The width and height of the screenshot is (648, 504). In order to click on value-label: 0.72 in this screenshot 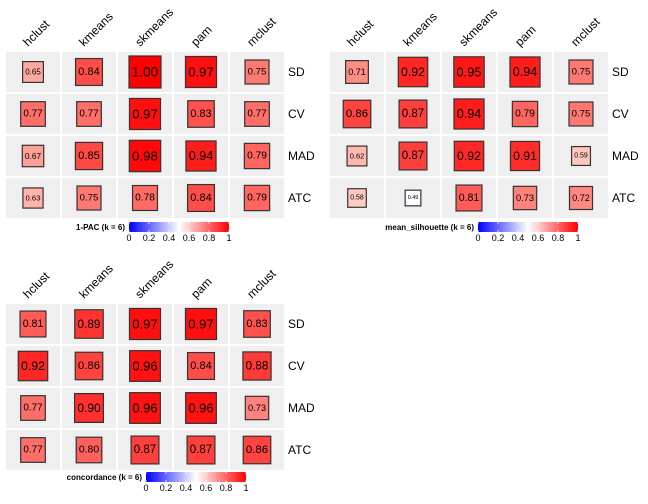, I will do `click(581, 198)`.